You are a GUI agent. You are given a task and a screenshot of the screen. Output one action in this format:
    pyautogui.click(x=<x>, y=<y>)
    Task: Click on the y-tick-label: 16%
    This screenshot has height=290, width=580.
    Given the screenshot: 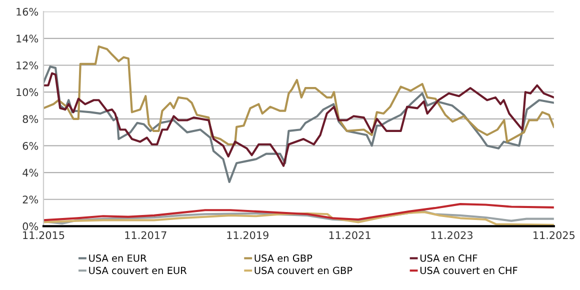 What is the action you would take?
    pyautogui.click(x=27, y=12)
    